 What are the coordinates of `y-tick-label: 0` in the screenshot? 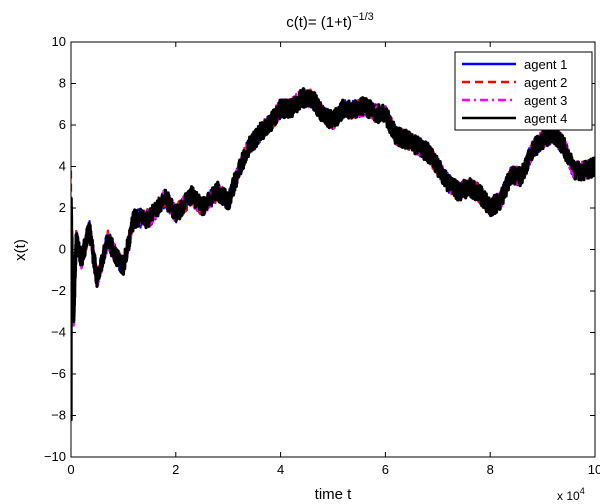 It's located at (62, 249).